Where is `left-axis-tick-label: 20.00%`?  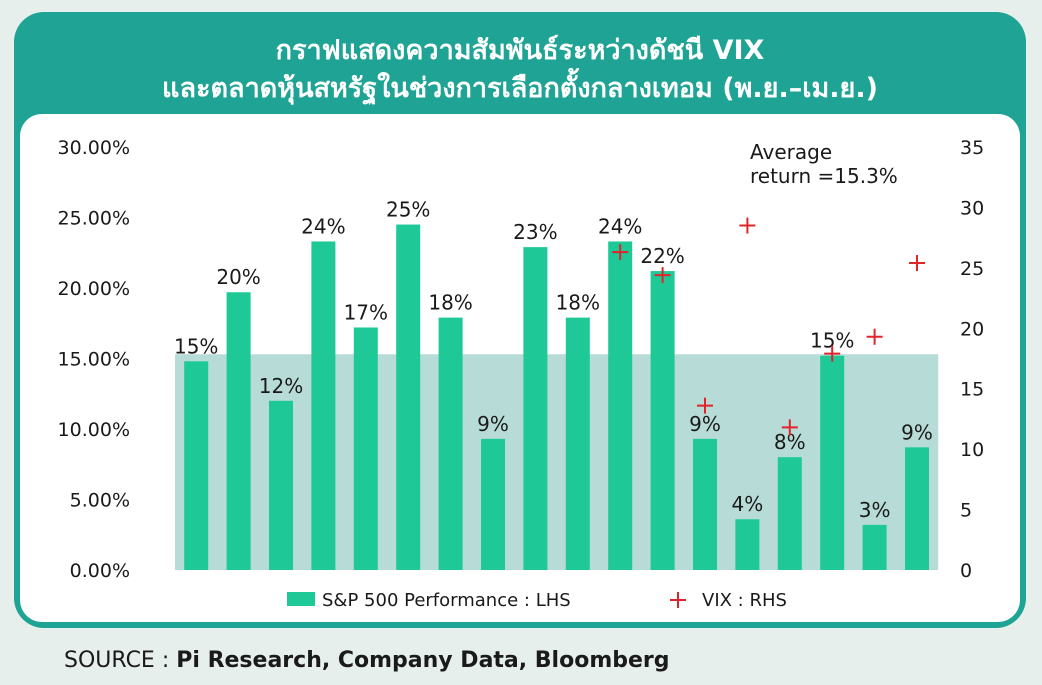 left-axis-tick-label: 20.00% is located at coordinates (94, 289).